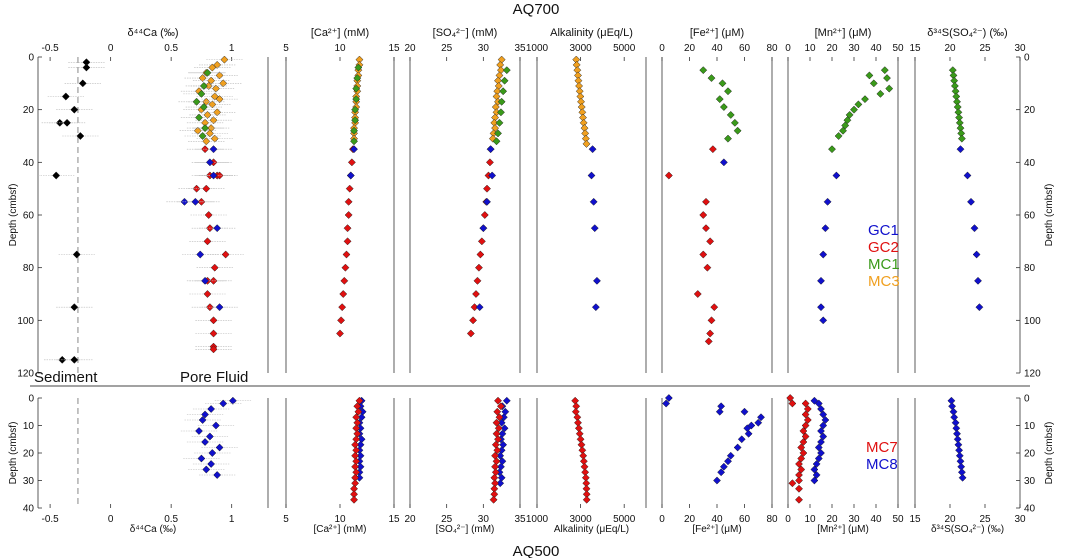  I want to click on panel-alkalinity-bottom-xtick-label: 1000, so click(537, 519).